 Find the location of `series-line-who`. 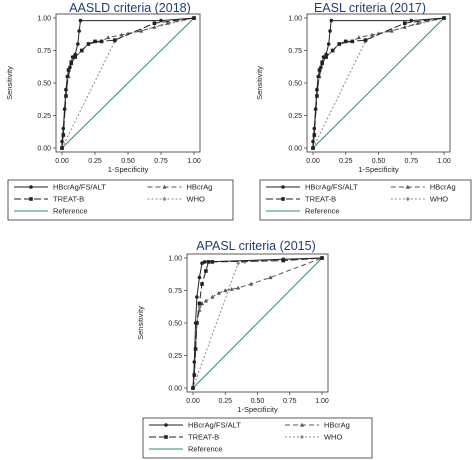

series-line-who is located at coordinates (128, 83).